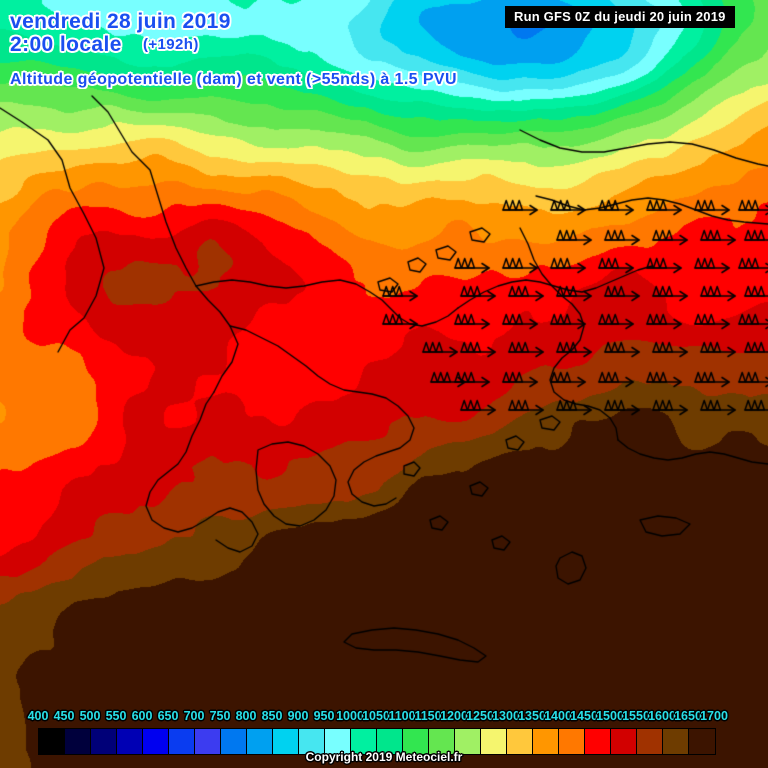 The image size is (768, 768). I want to click on forecast-time-label: 2:00 locale, so click(66, 44).